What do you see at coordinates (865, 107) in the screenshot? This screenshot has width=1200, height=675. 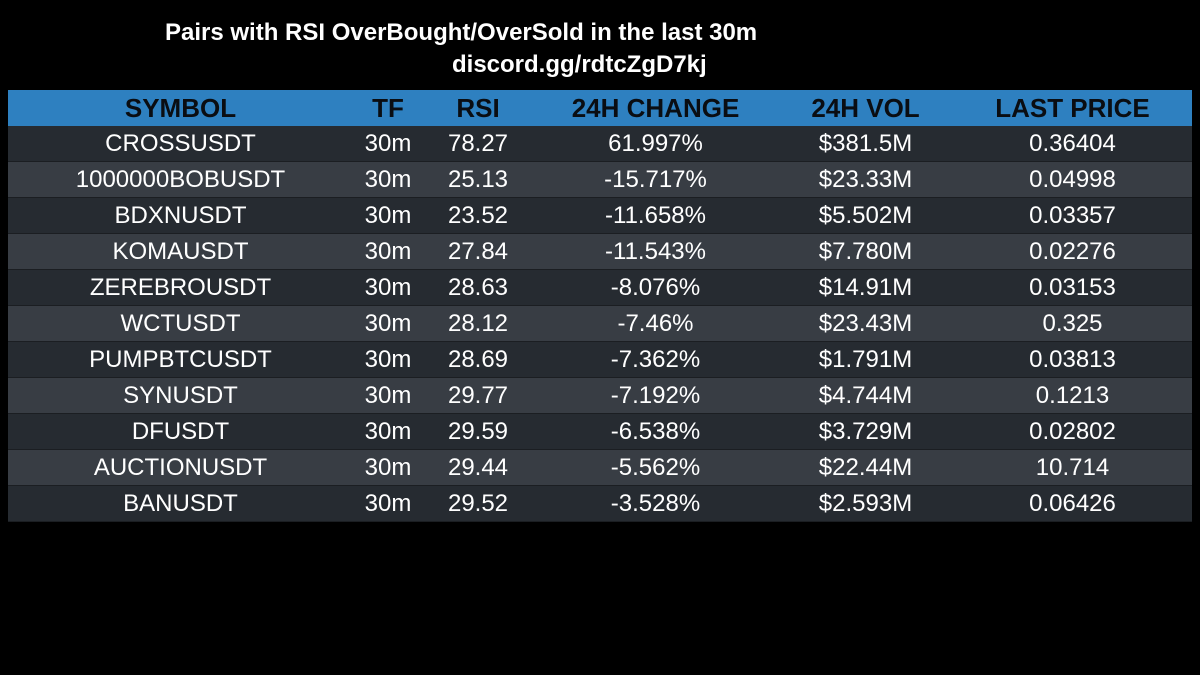 I see `column-header-24h-vol: 24H VOL` at bounding box center [865, 107].